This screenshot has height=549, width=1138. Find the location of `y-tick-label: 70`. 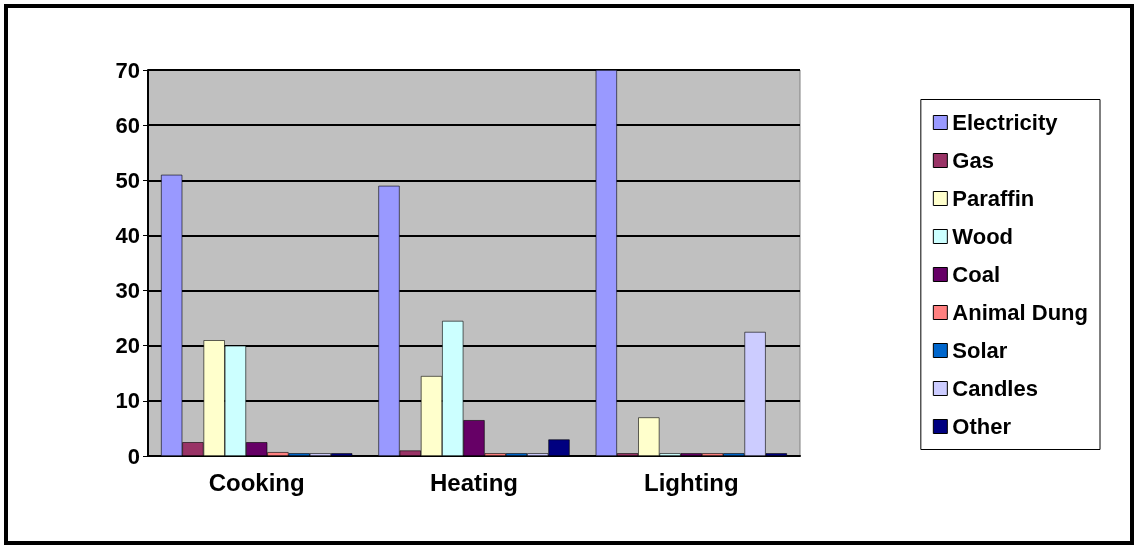

y-tick-label: 70 is located at coordinates (127, 70).